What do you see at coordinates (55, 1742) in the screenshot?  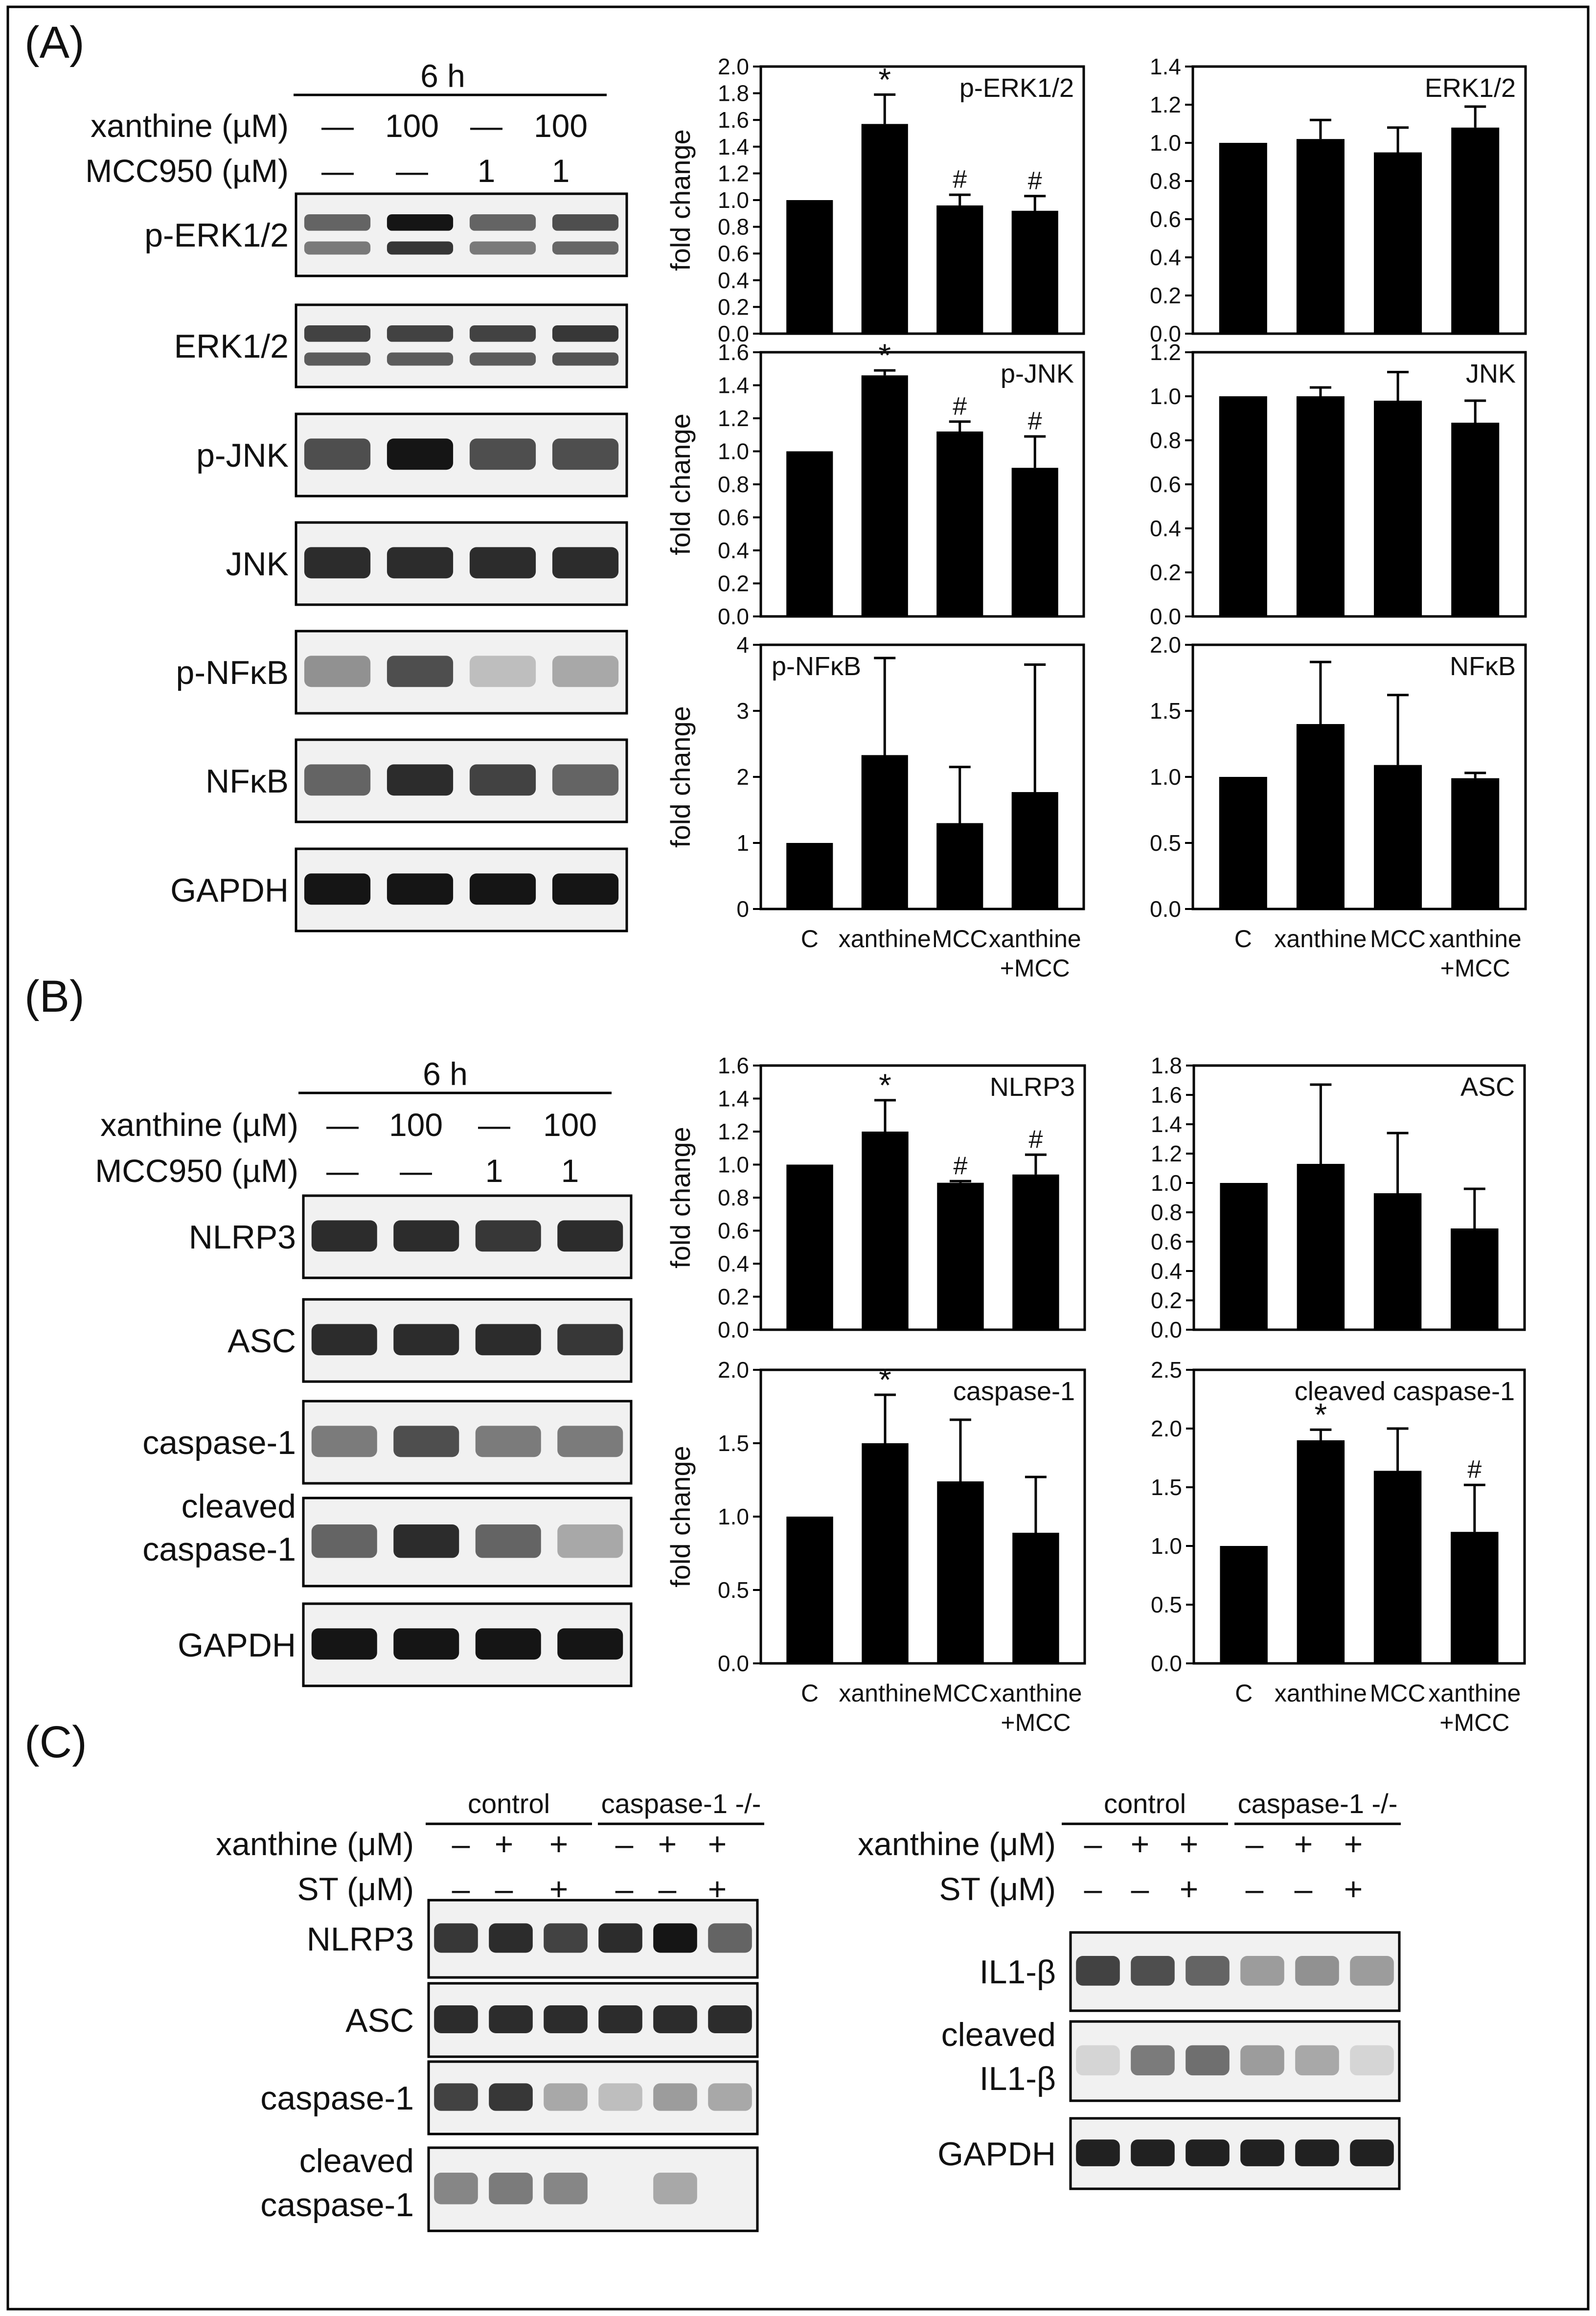 I see `panel-label-c: (C)` at bounding box center [55, 1742].